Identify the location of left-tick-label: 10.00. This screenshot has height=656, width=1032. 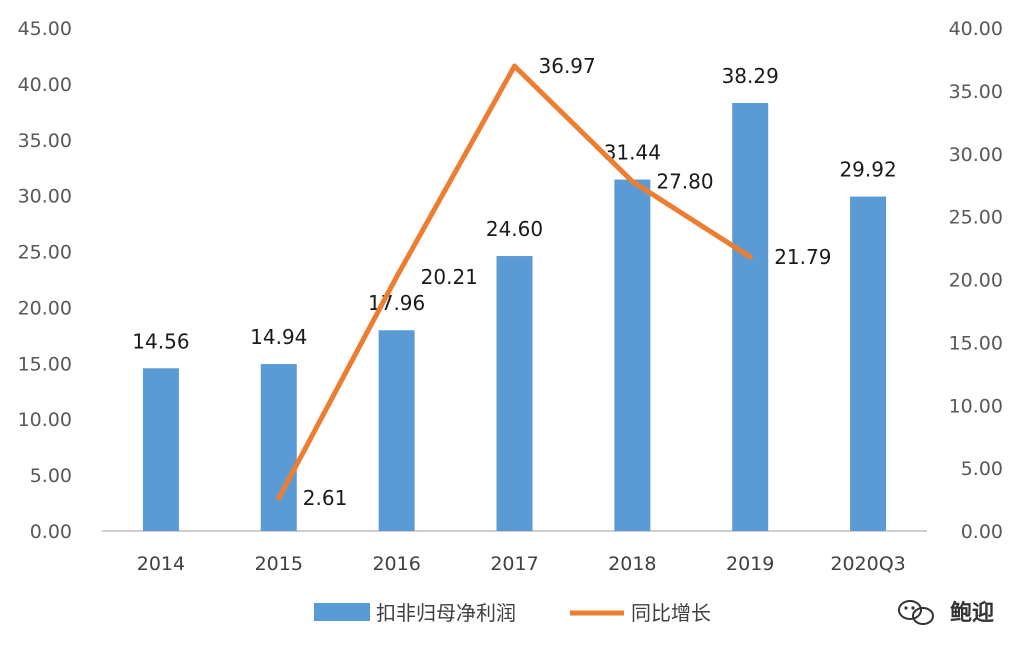
(45, 420).